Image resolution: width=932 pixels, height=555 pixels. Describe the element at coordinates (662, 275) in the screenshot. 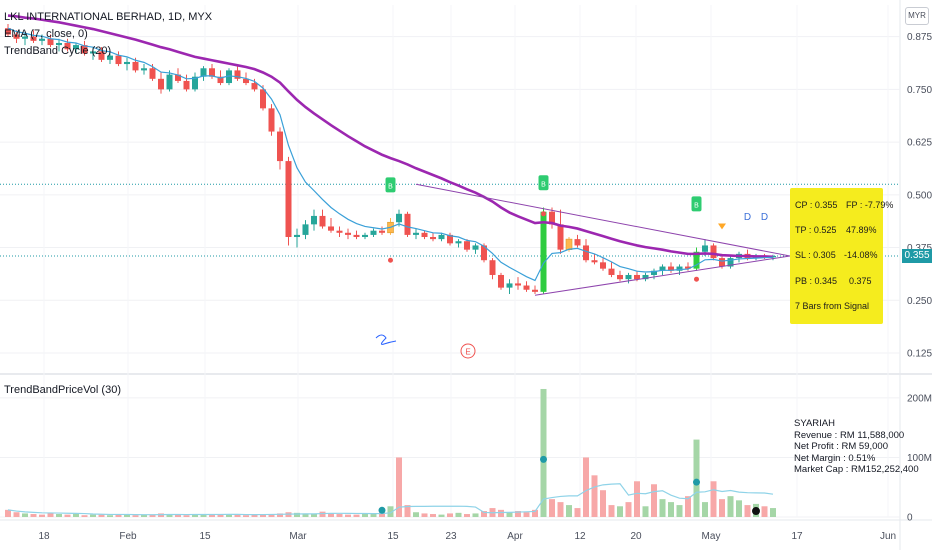

I see `lower-trendline` at that location.